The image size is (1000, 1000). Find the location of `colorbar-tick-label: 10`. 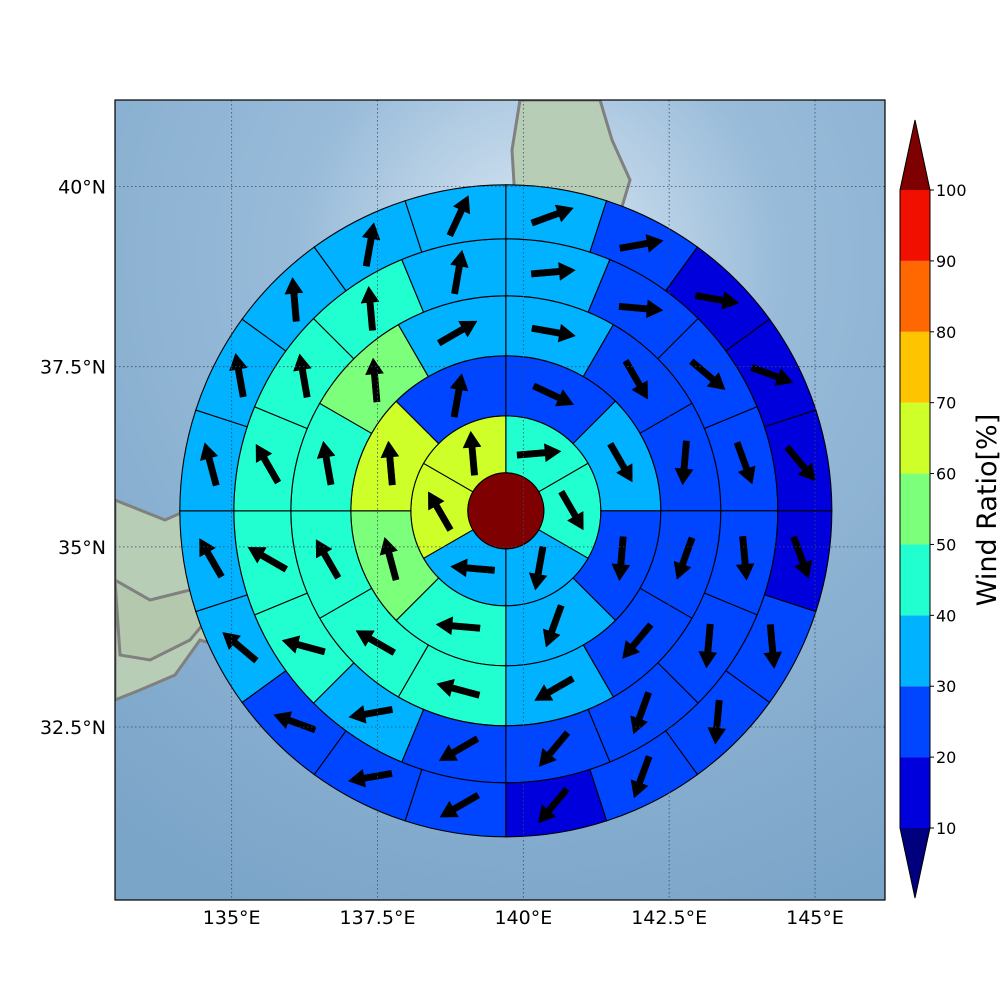

colorbar-tick-label: 10 is located at coordinates (946, 828).